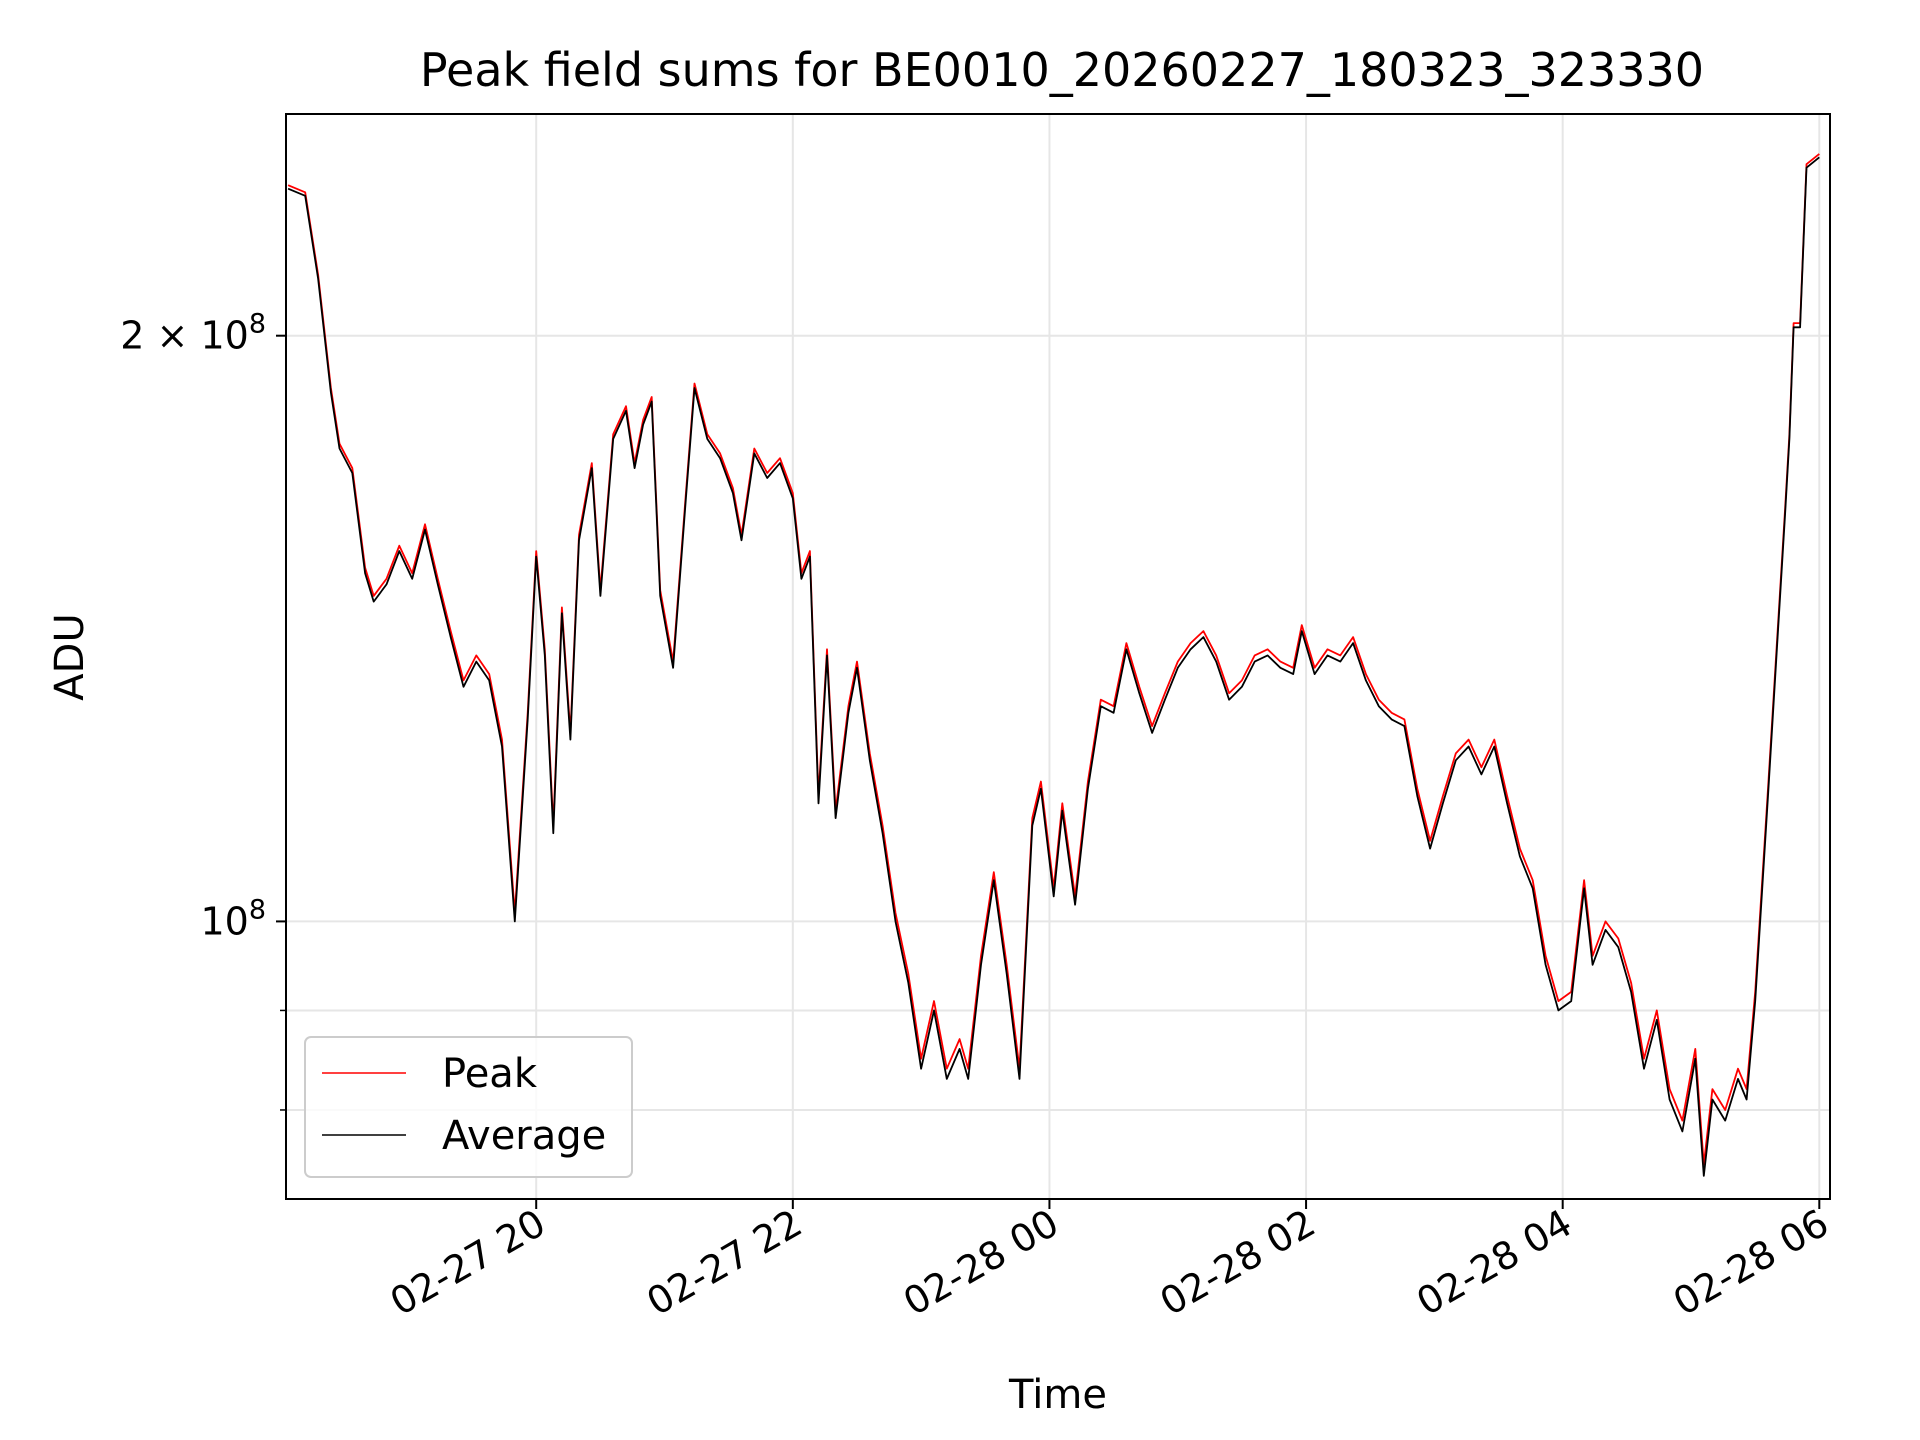 The height and width of the screenshot is (1440, 1920). I want to click on y-tick-label: 108, so click(233, 918).